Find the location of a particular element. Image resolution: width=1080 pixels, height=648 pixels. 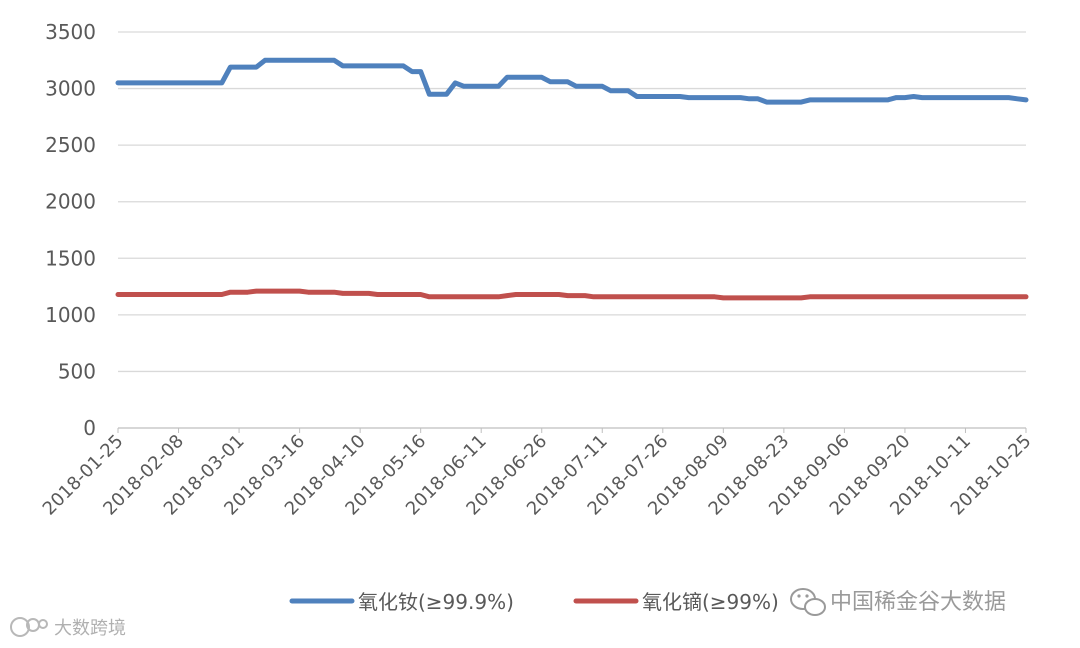

brand-watermark: 大数跨境 is located at coordinates (68, 628).